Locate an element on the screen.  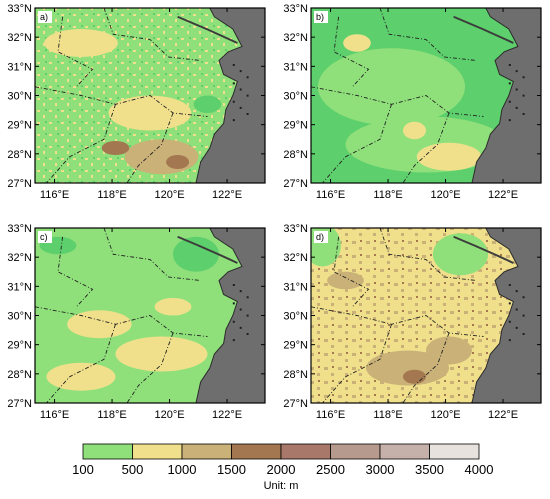
colorbar-tick-label: 2000 is located at coordinates (281, 469).